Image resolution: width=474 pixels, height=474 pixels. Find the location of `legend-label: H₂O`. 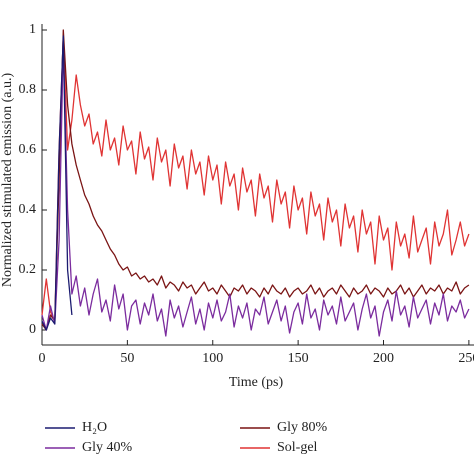

legend-label: H₂O is located at coordinates (94, 427).